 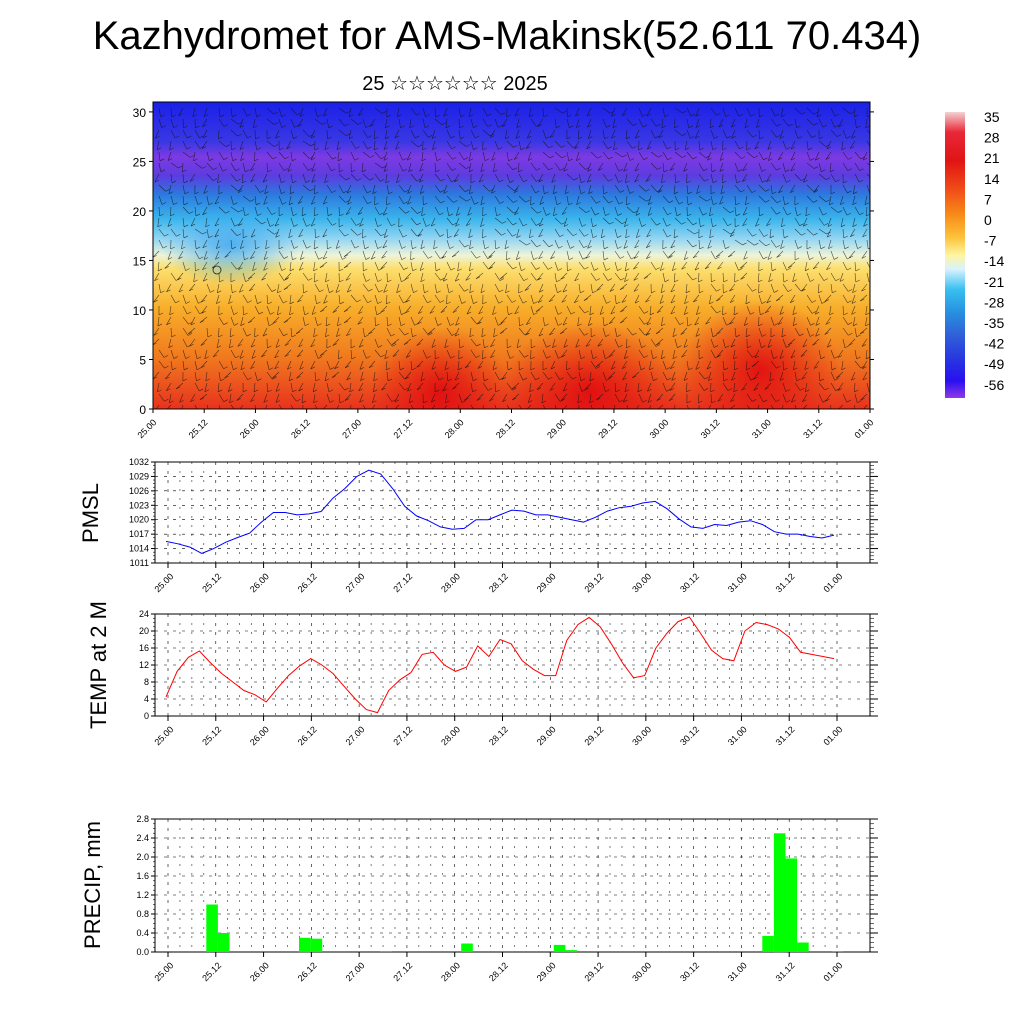 I want to click on precip-y-tick-label: 0.4, so click(x=142, y=933).